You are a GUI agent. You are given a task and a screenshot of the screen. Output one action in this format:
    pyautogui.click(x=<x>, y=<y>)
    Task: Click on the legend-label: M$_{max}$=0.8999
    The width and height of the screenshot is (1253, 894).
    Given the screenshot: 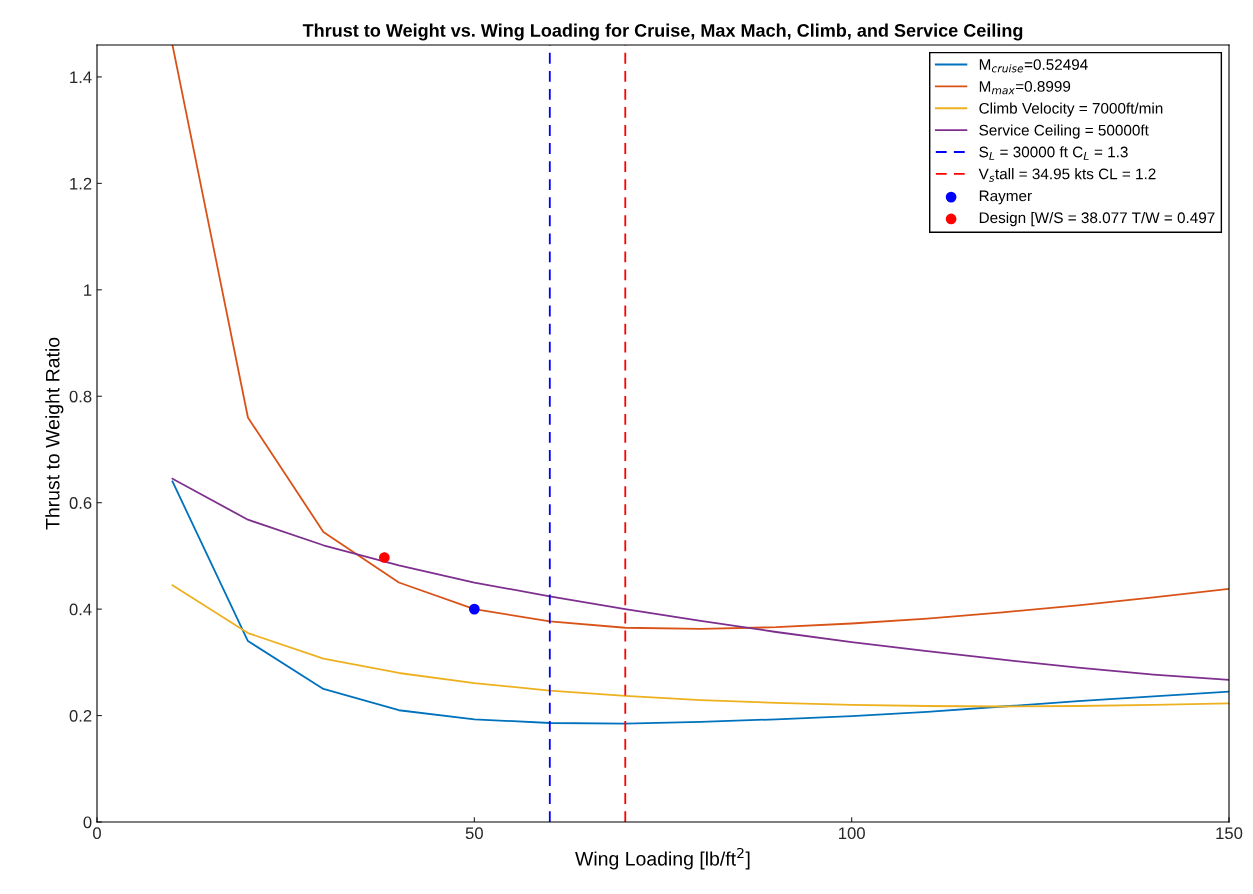 What is the action you would take?
    pyautogui.click(x=1025, y=88)
    